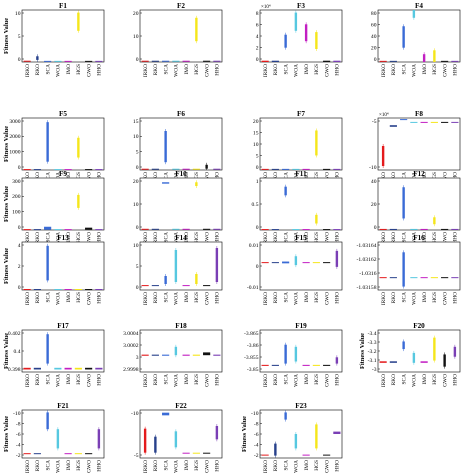 The height and width of the screenshot is (474, 474). What do you see at coordinates (18, 14) in the screenshot?
I see `y-tick-label: 10` at bounding box center [18, 14].